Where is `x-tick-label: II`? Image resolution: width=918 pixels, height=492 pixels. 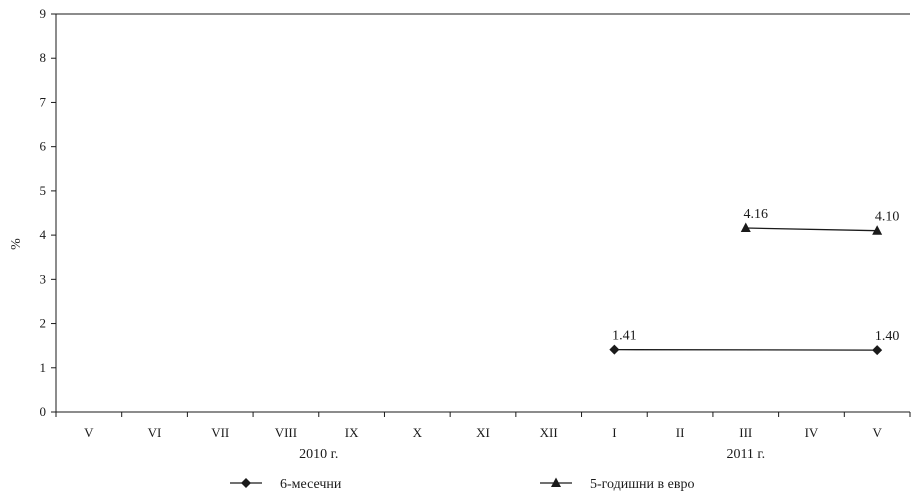
x-tick-label: II is located at coordinates (680, 432).